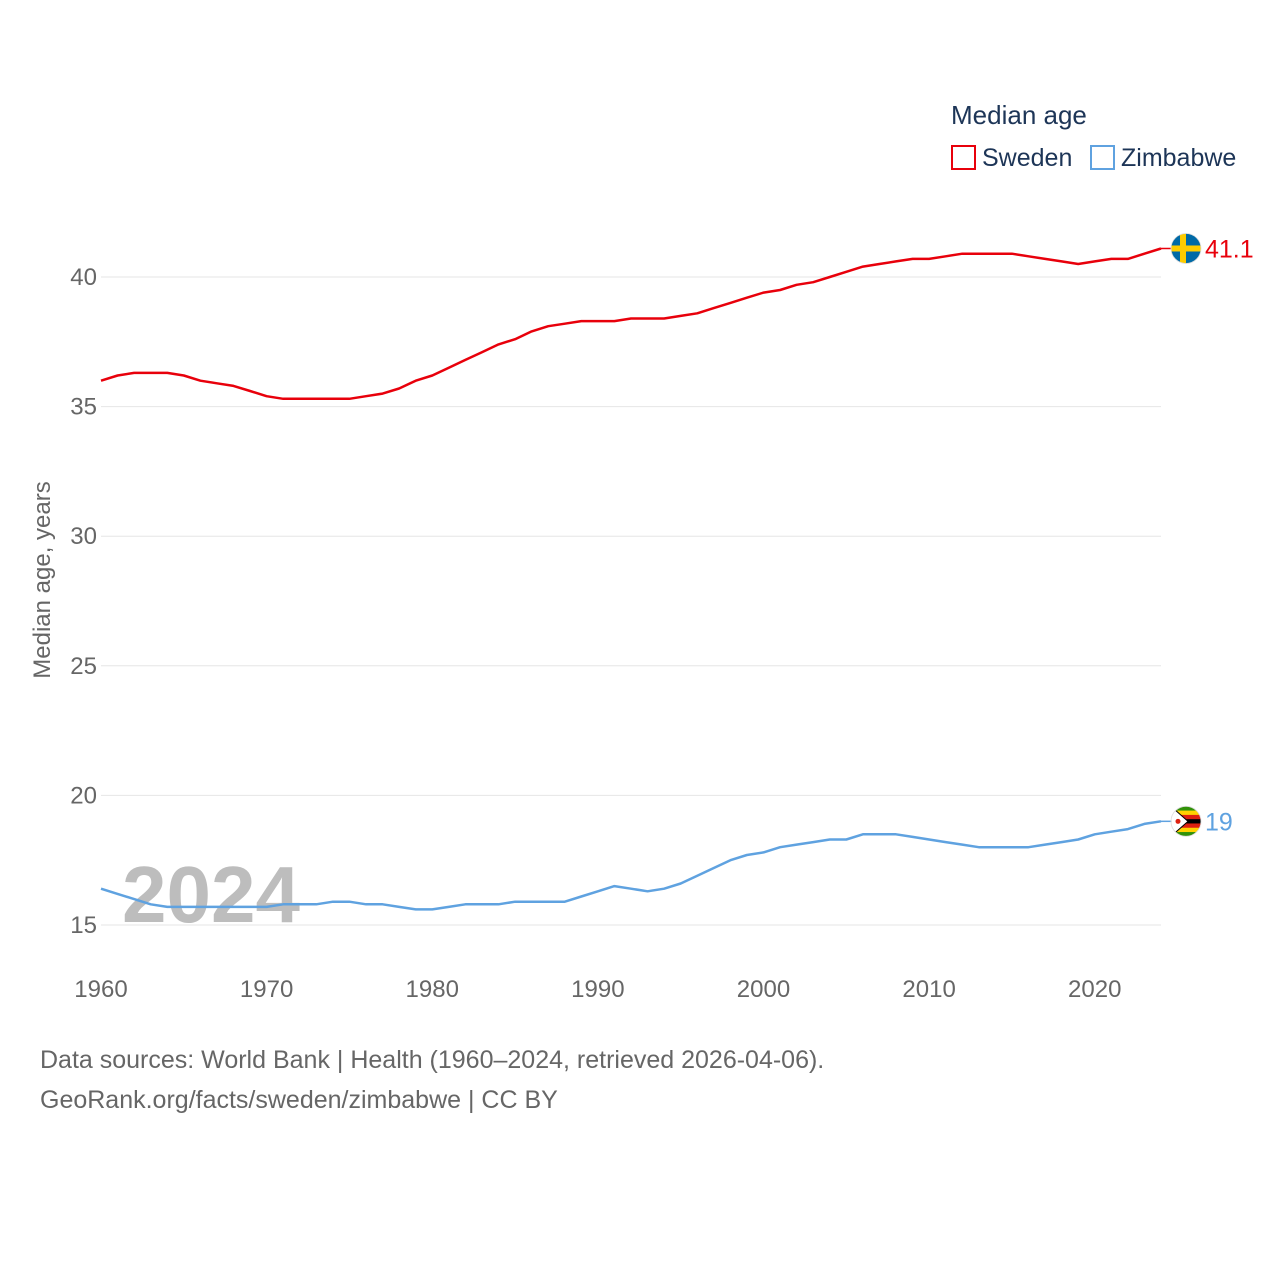 Image resolution: width=1280 pixels, height=1280 pixels. What do you see at coordinates (1094, 989) in the screenshot?
I see `x-tick-label: 2020` at bounding box center [1094, 989].